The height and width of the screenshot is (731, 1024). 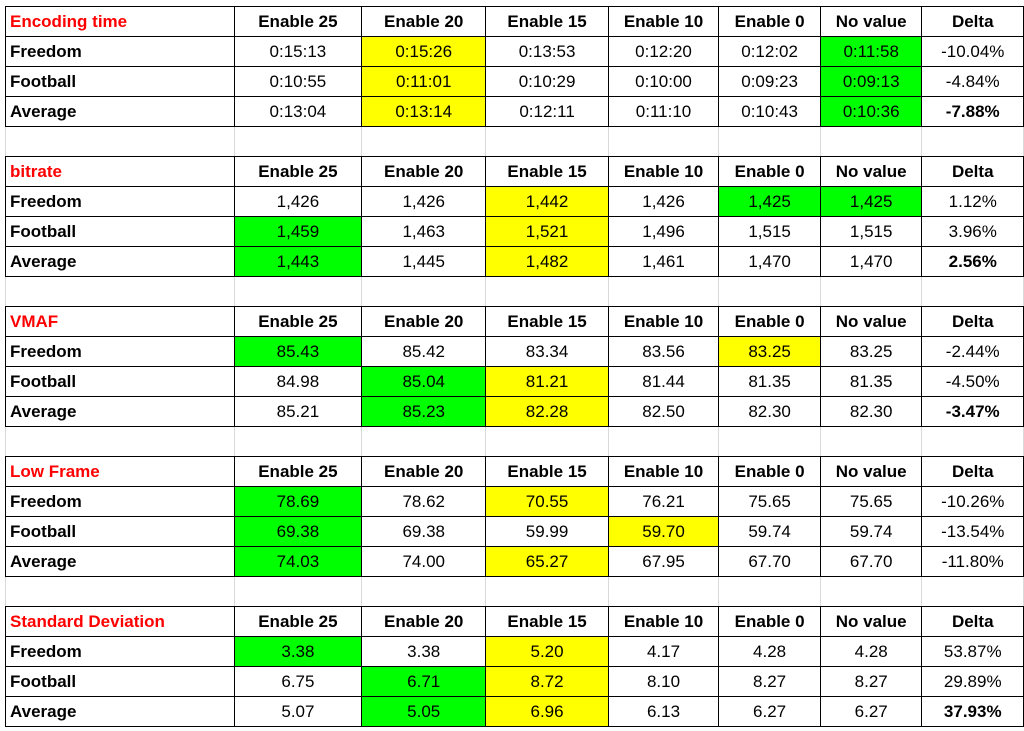 What do you see at coordinates (871, 651) in the screenshot?
I see `data-cell: 4.28` at bounding box center [871, 651].